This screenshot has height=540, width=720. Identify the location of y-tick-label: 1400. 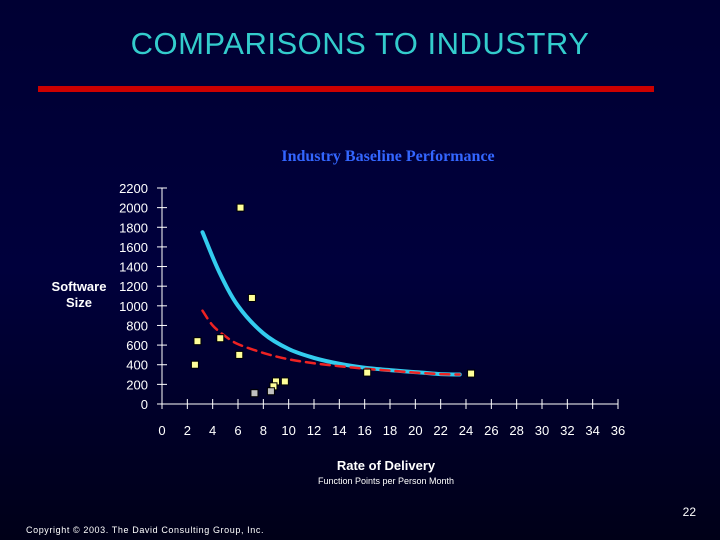
(133, 267).